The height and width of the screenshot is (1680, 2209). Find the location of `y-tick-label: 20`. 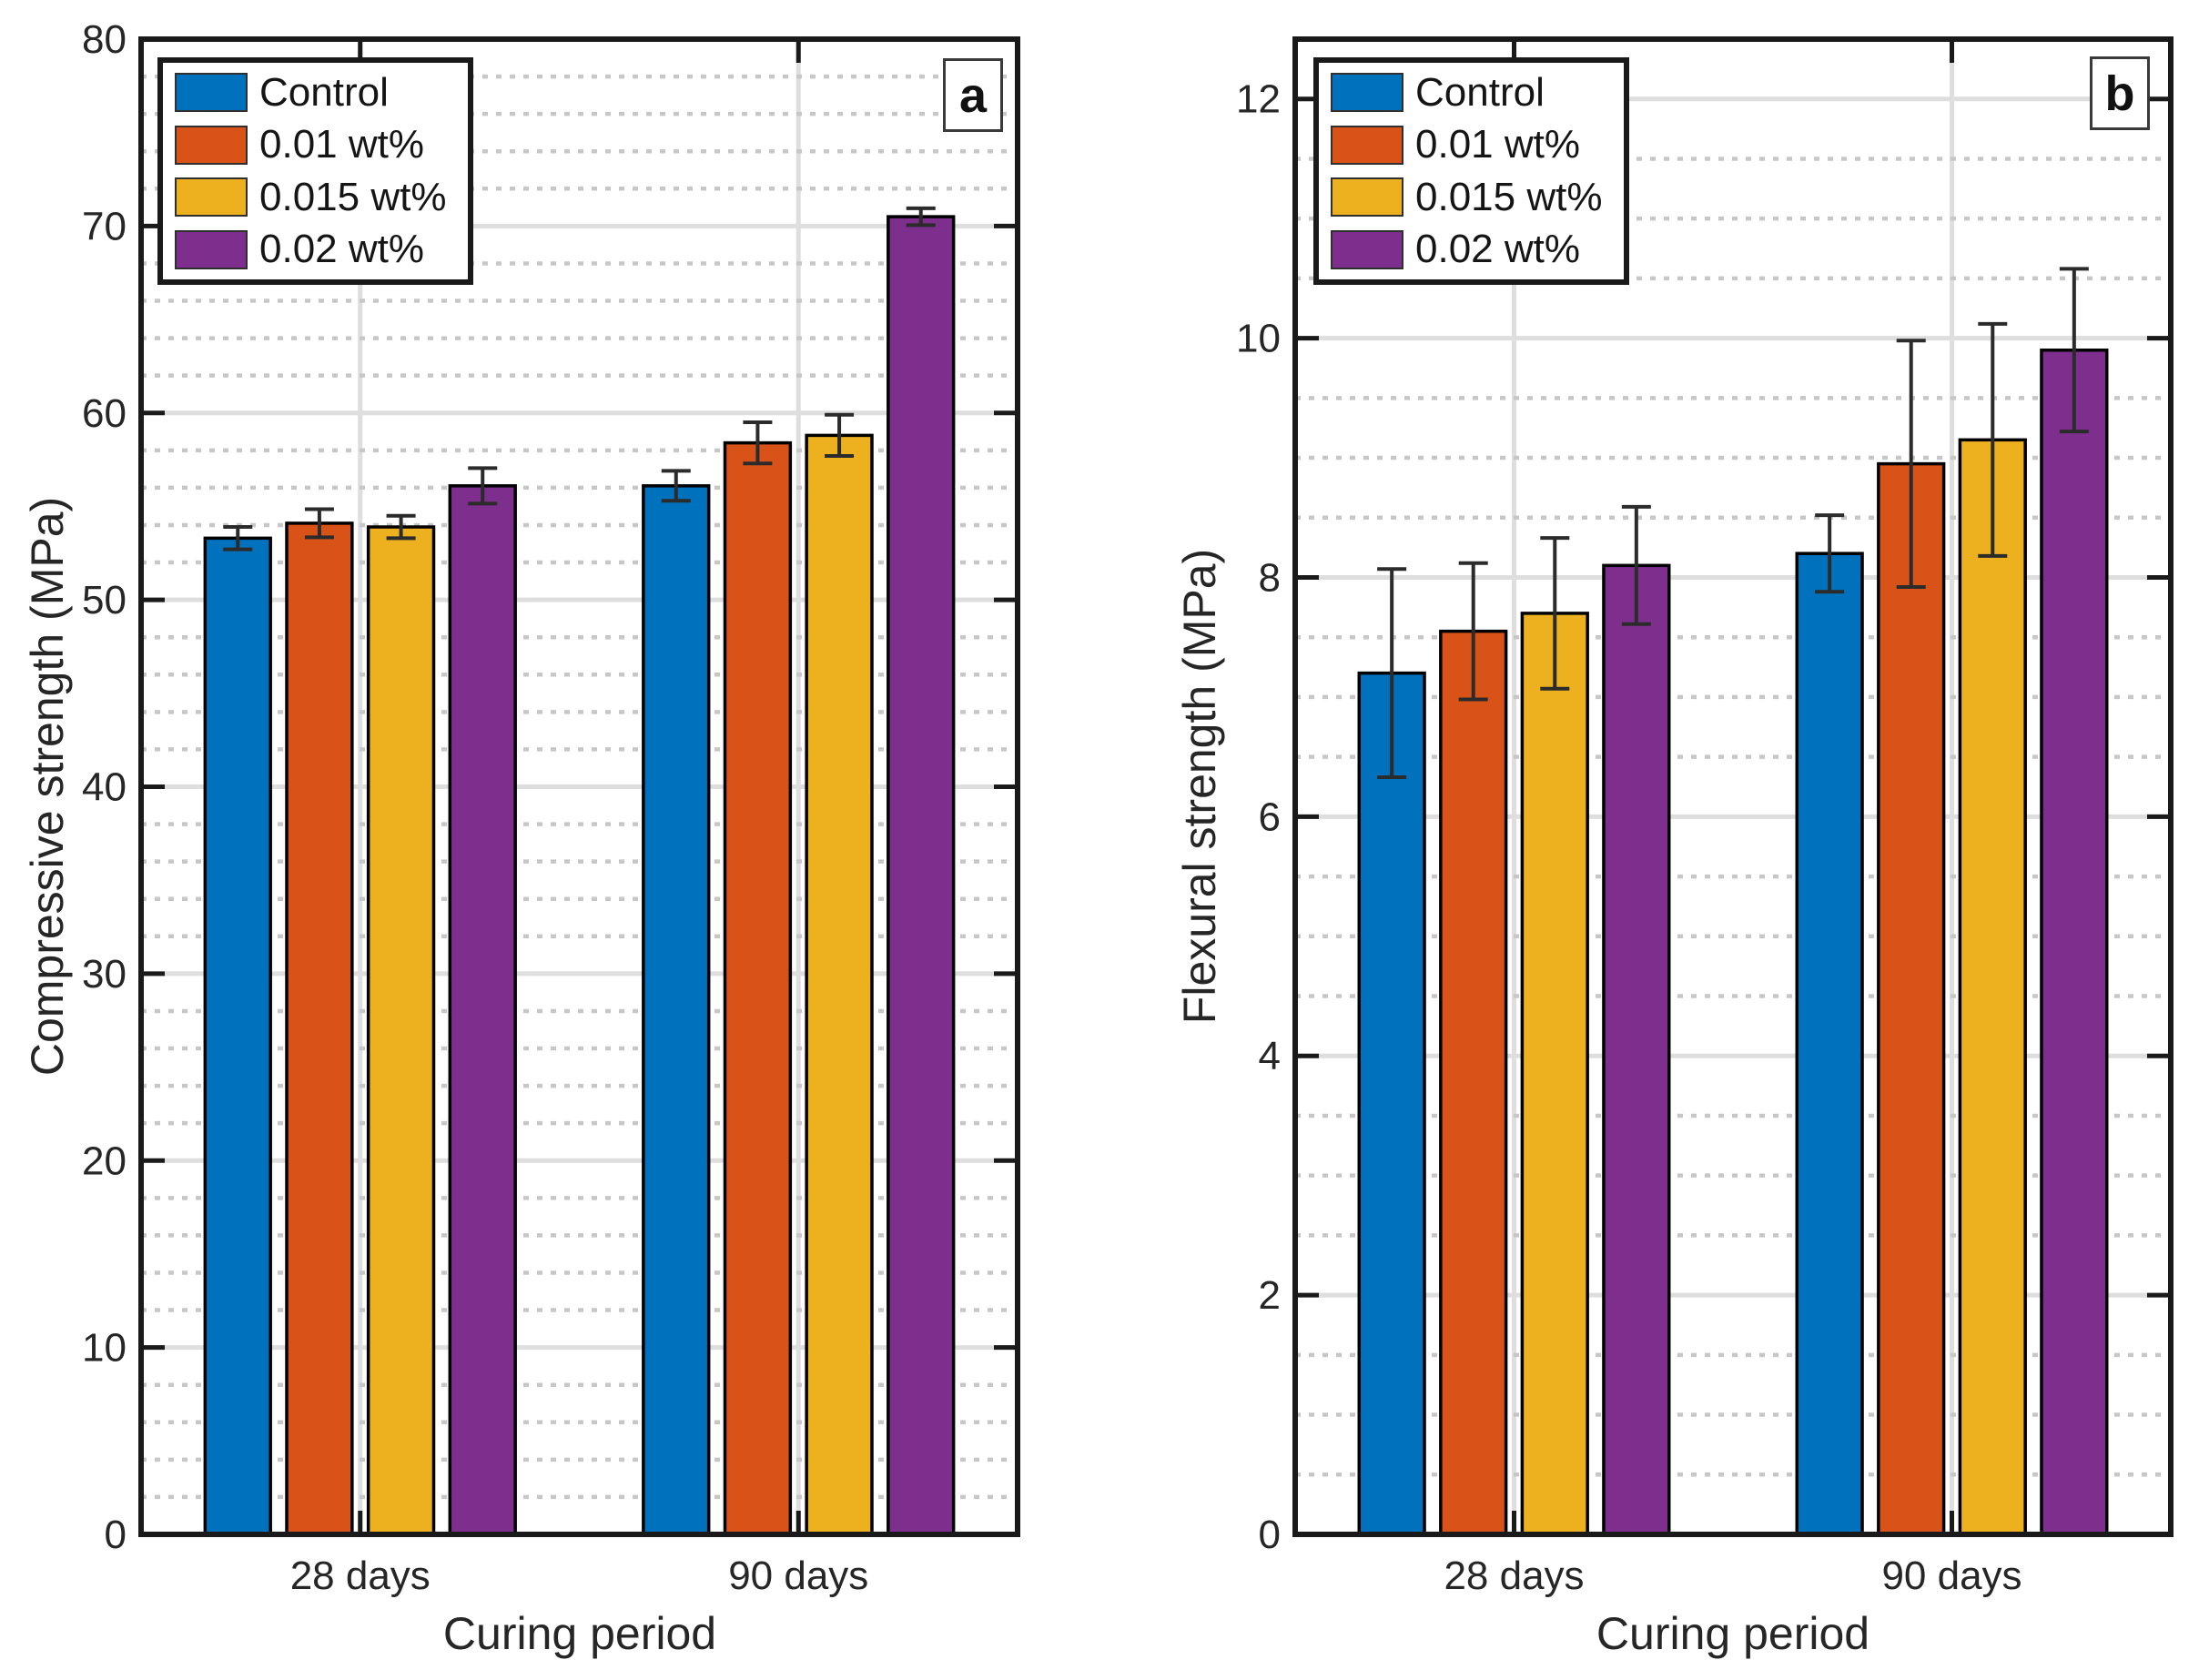

y-tick-label: 20 is located at coordinates (105, 1161).